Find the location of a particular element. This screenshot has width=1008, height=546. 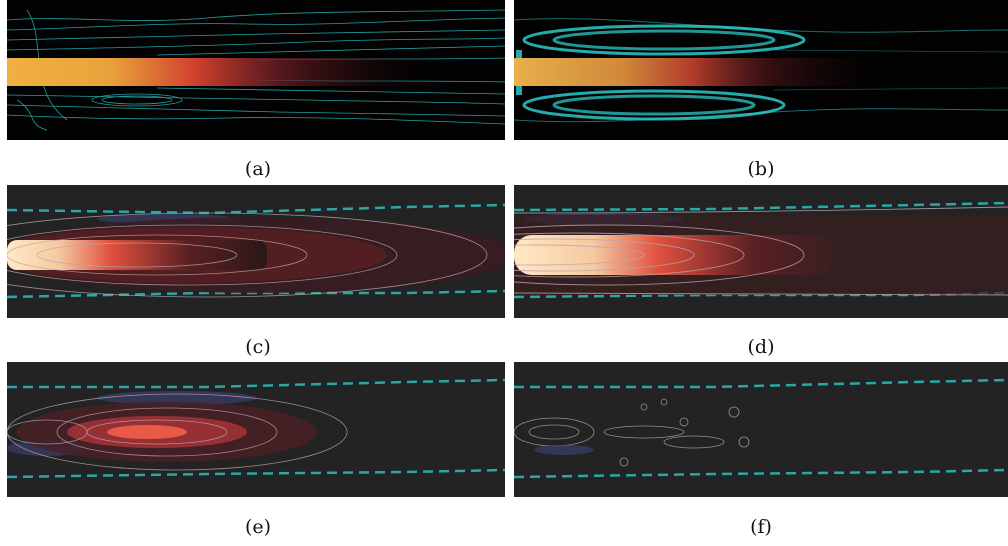

panel-e is located at coordinates (256, 429).